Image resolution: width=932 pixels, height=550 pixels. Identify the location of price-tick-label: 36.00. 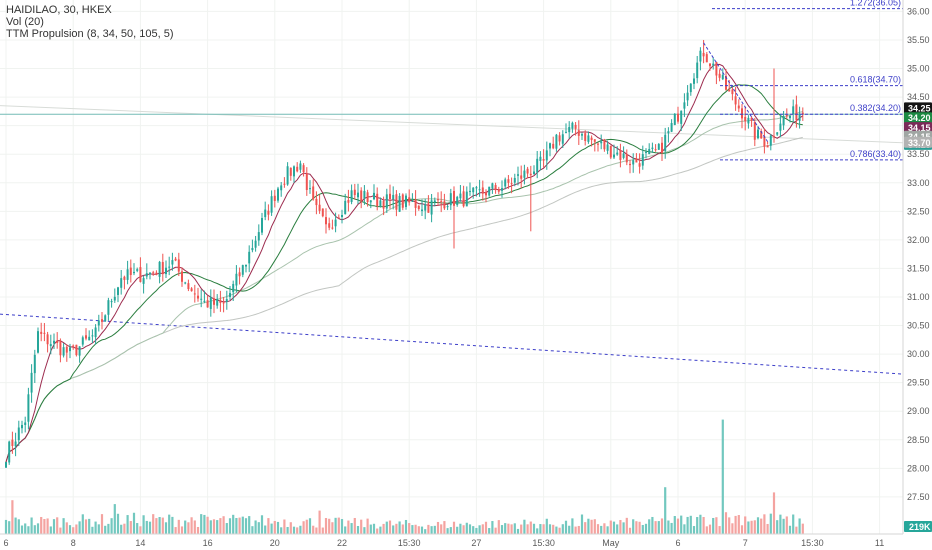
(918, 11).